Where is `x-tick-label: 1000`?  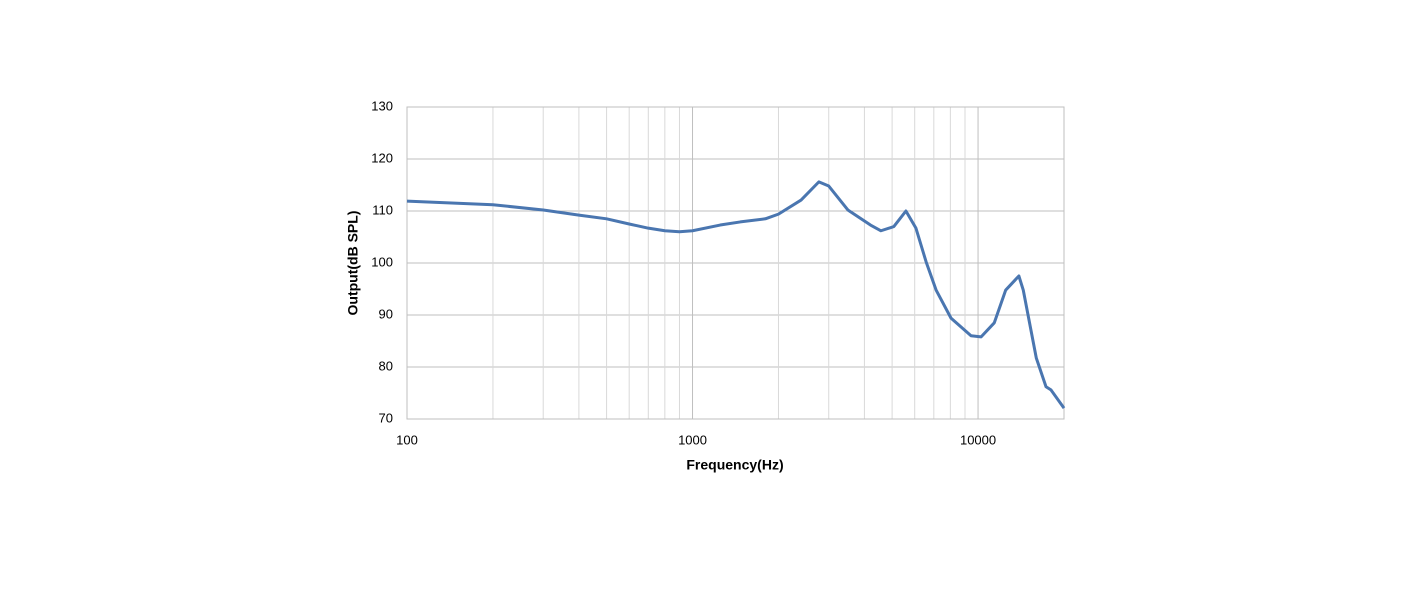 x-tick-label: 1000 is located at coordinates (692, 439).